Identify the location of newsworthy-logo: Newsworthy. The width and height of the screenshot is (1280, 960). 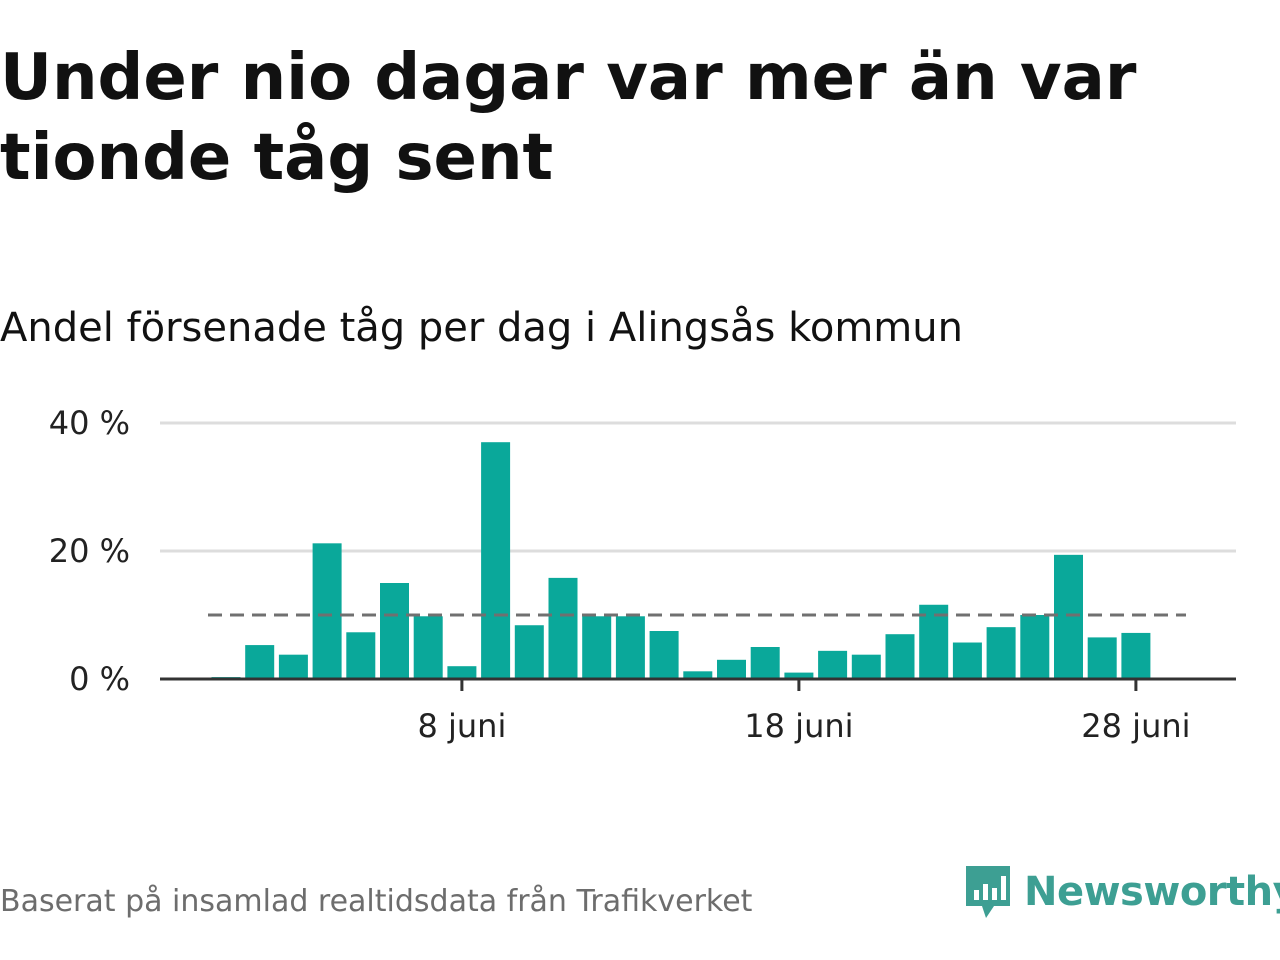
(1121, 892).